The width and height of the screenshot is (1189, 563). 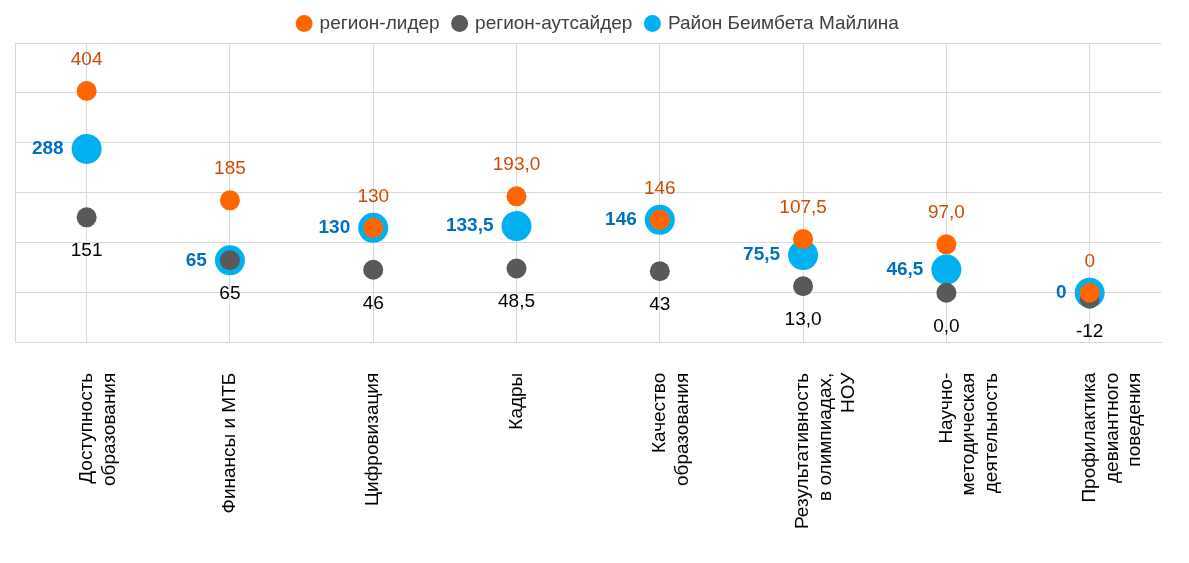 What do you see at coordinates (372, 439) in the screenshot?
I see `x-tick-label: Цифровизация` at bounding box center [372, 439].